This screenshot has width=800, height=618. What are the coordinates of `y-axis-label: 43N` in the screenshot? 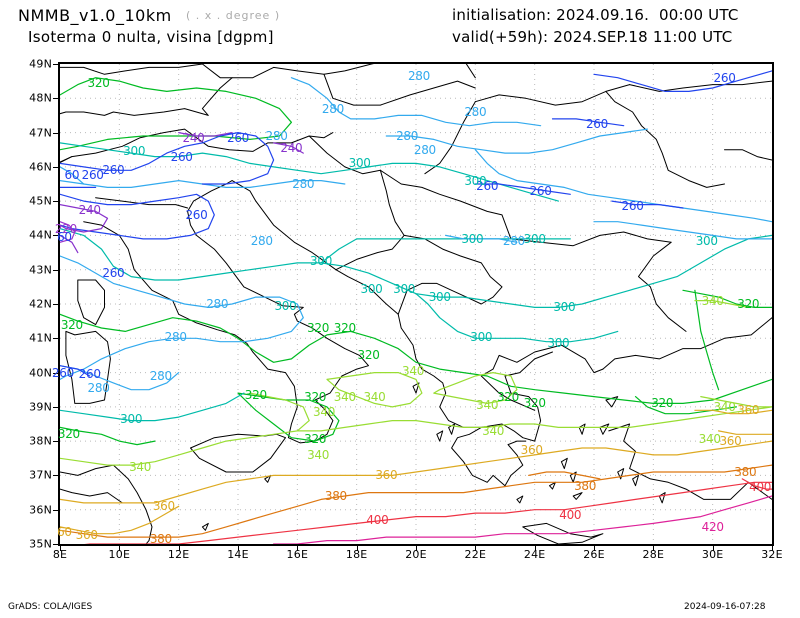 It's located at (40, 270).